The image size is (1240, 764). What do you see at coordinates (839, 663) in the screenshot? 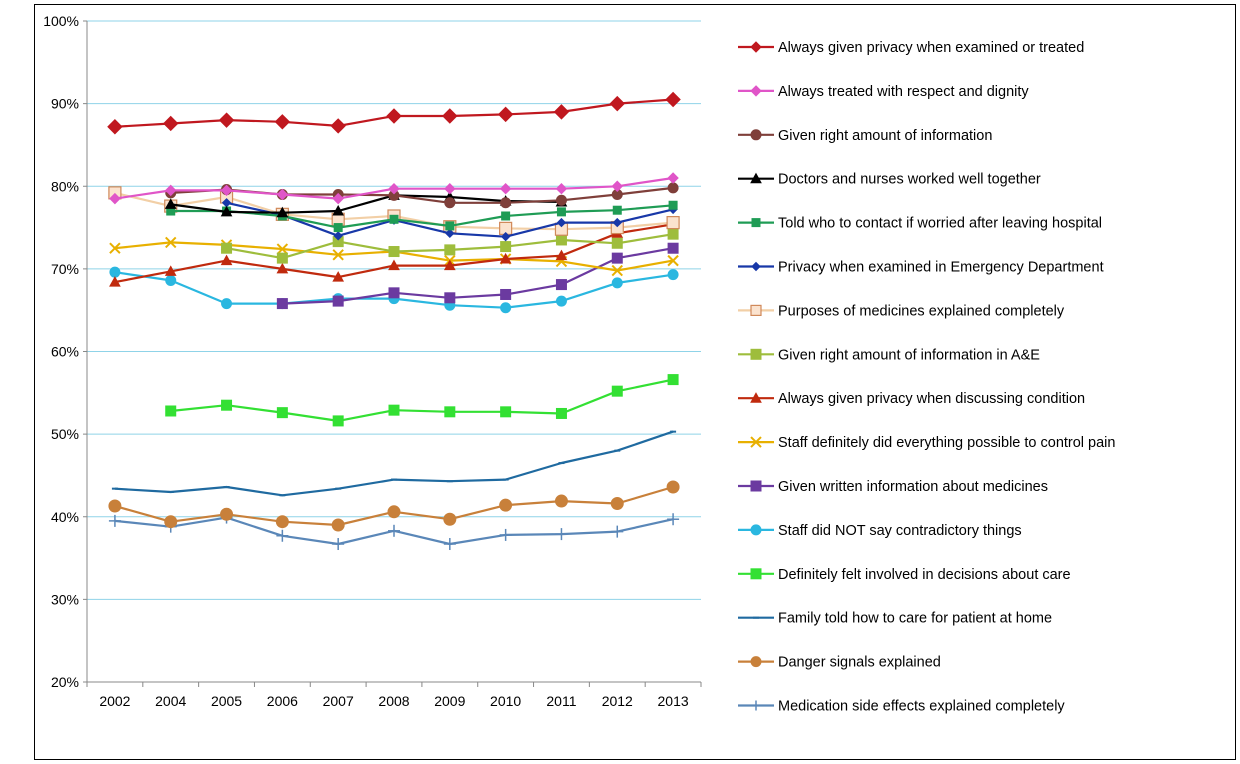
I see `legend-entry: Danger signals explained` at bounding box center [839, 663].